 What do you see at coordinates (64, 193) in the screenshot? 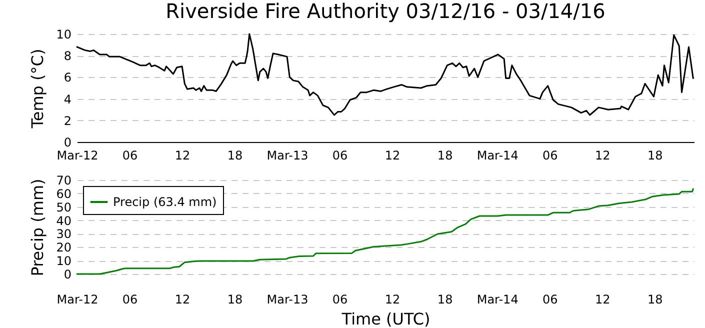
I see `y-tick-label: 60` at bounding box center [64, 193].